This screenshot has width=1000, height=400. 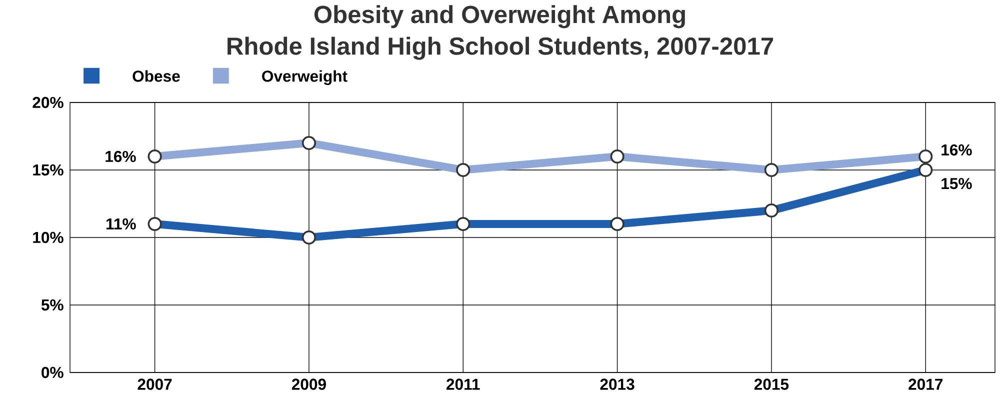 I want to click on legend-label: Obese, so click(x=156, y=76).